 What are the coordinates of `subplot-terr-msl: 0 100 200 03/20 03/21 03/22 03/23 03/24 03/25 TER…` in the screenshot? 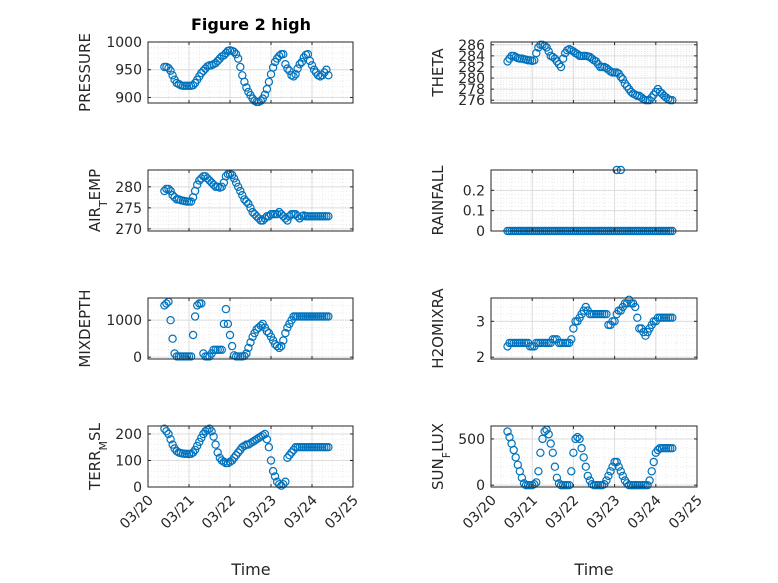 It's located at (224, 477).